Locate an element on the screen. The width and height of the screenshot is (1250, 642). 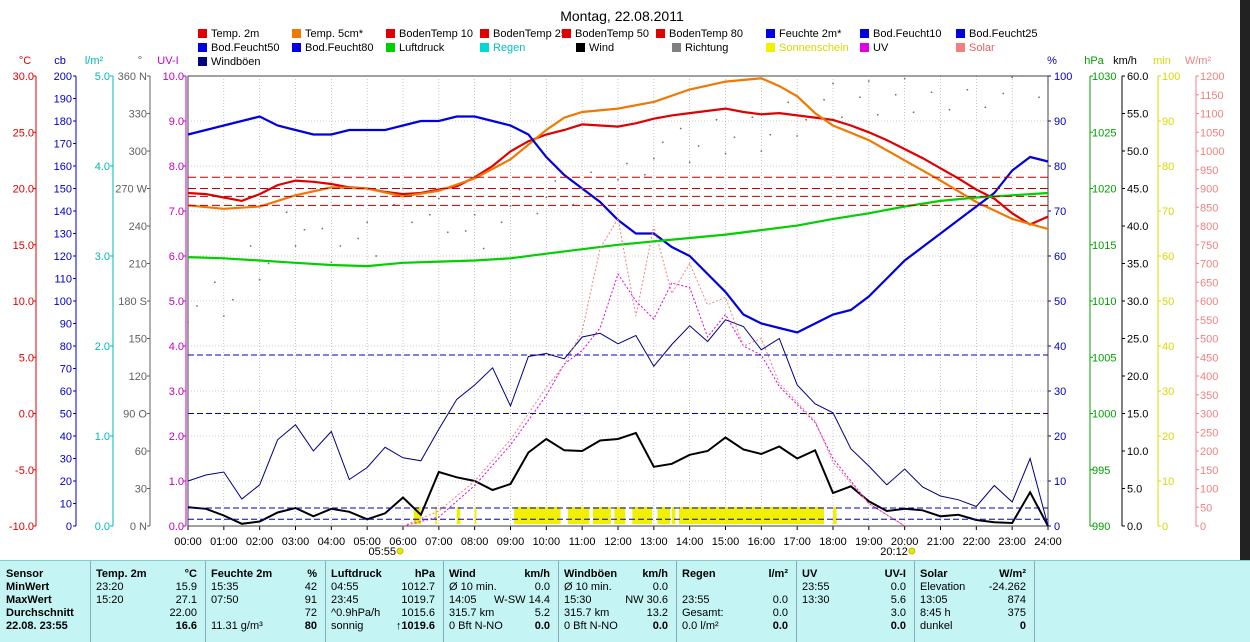
legend-label-windb-en: Windböen is located at coordinates (236, 62).